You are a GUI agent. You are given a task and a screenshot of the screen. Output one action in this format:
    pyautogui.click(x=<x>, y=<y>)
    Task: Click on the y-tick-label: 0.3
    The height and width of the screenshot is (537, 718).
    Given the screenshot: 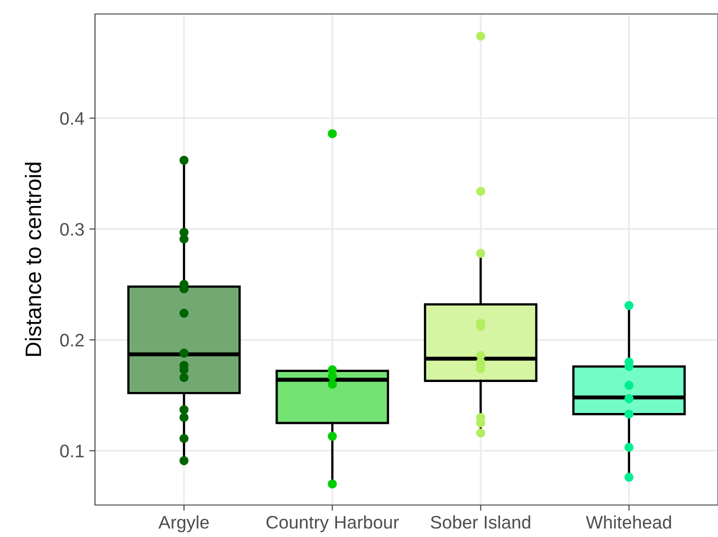 What is the action you would take?
    pyautogui.click(x=72, y=229)
    